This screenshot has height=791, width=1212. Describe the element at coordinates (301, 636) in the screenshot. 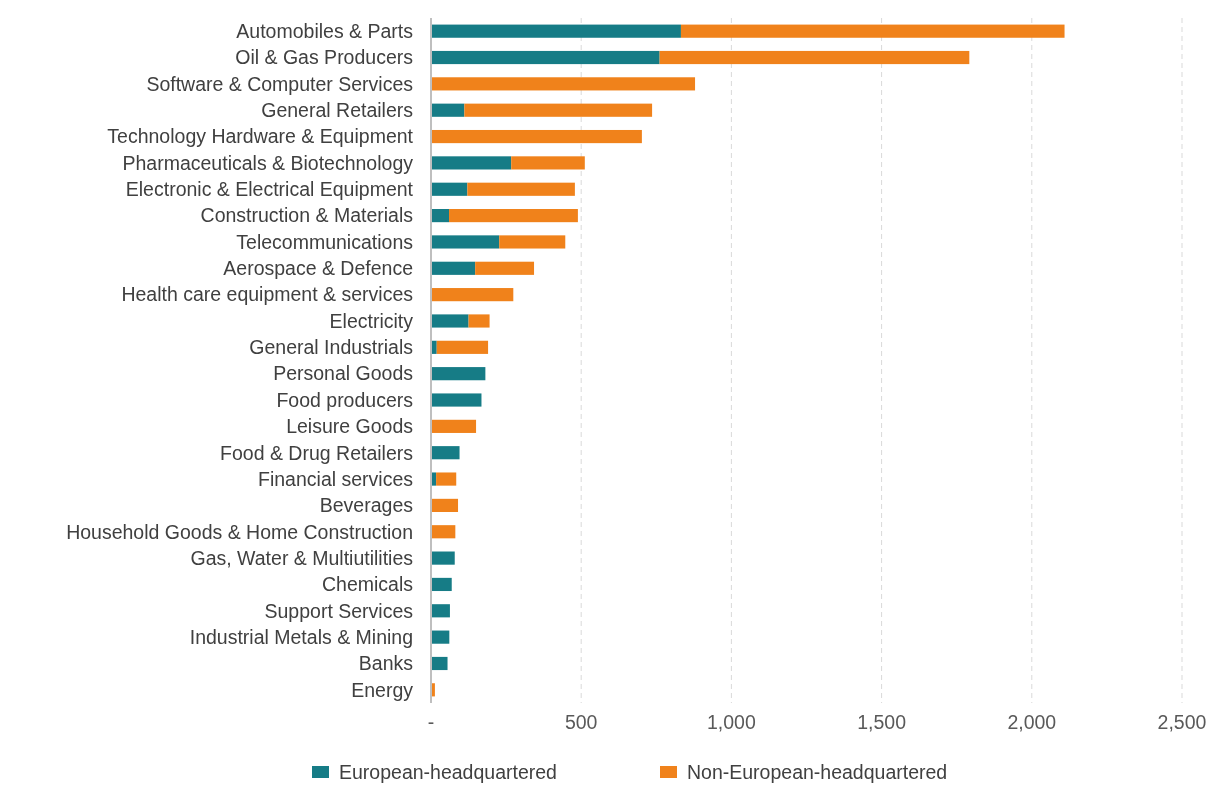

I see `y-tick-label: Industrial Metals & Mining` at that location.